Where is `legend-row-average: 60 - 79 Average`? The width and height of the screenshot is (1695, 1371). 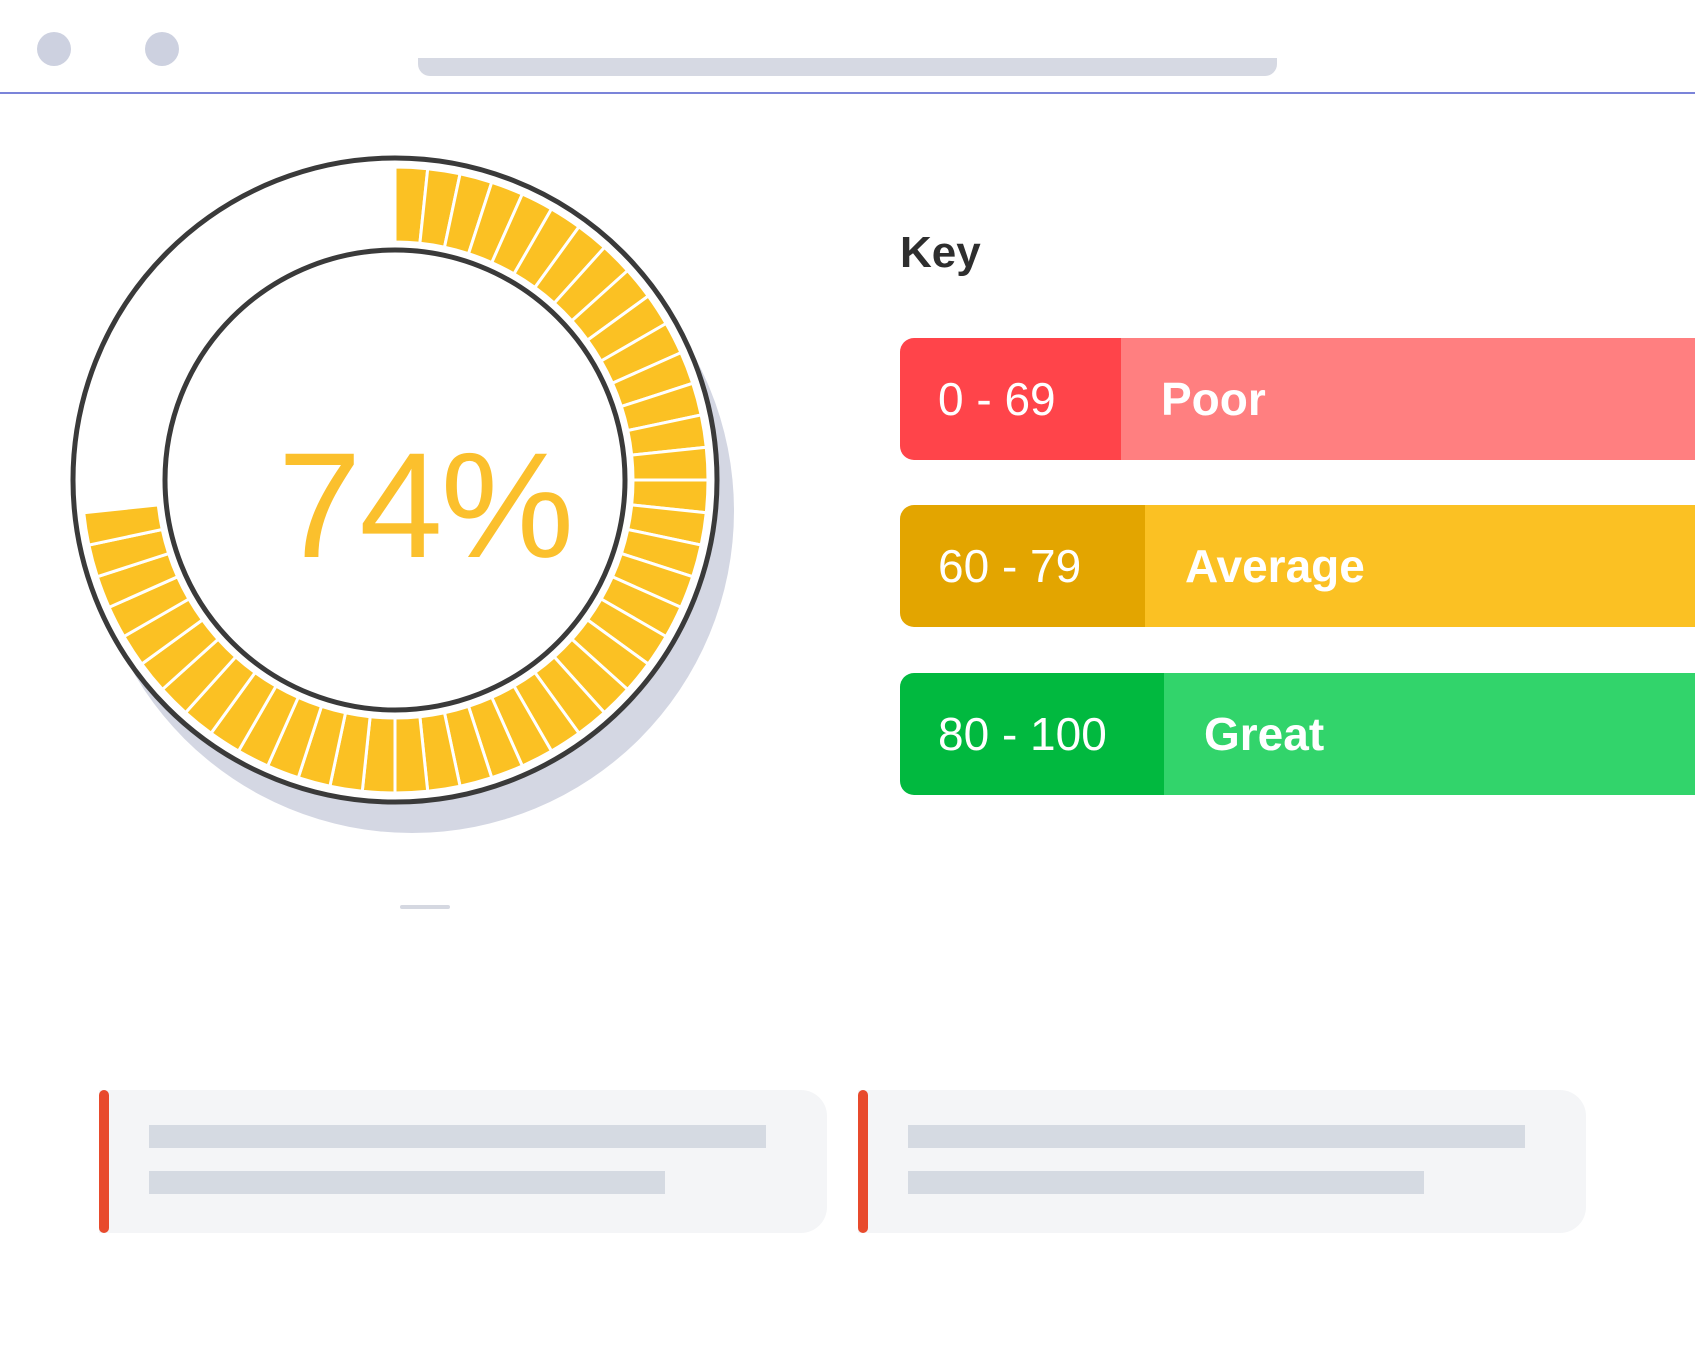 legend-row-average: 60 - 79 Average is located at coordinates (1297, 566).